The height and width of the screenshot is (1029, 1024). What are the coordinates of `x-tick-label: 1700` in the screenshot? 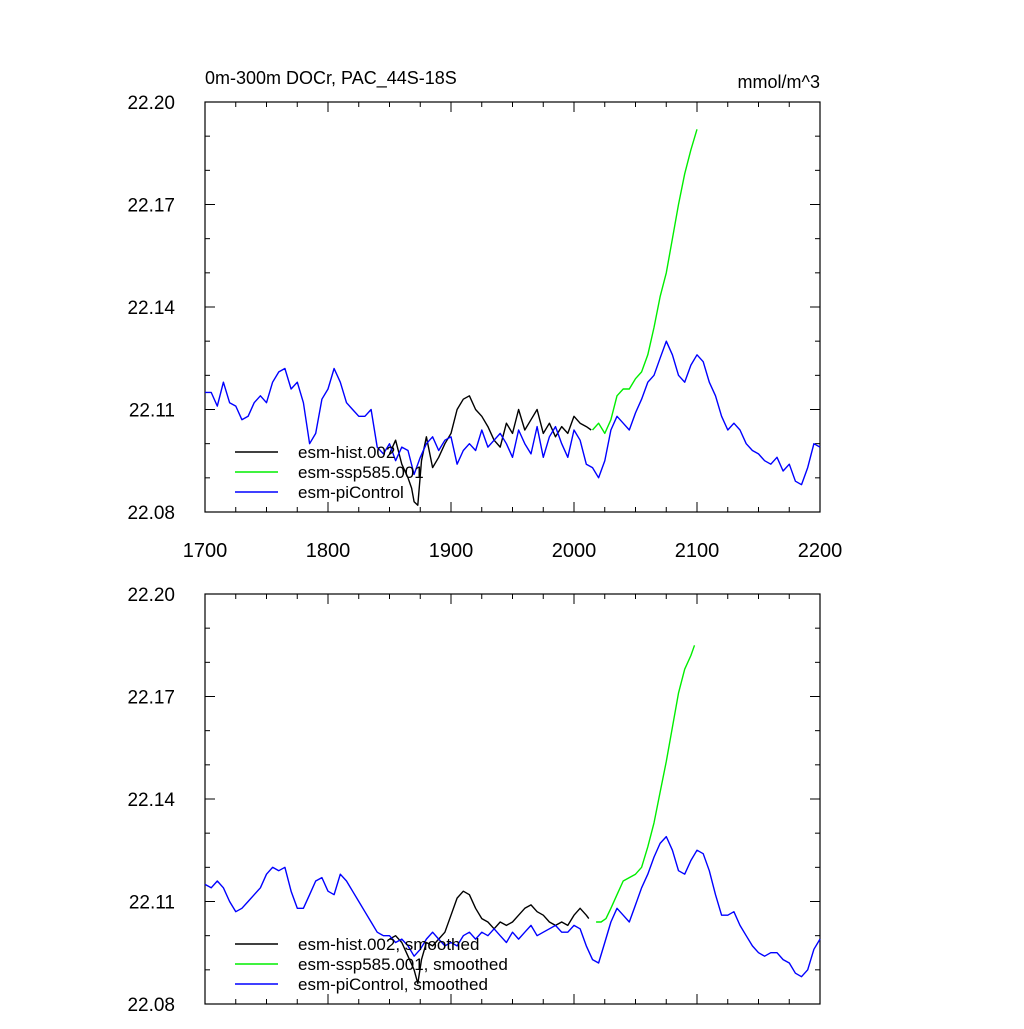 It's located at (205, 551).